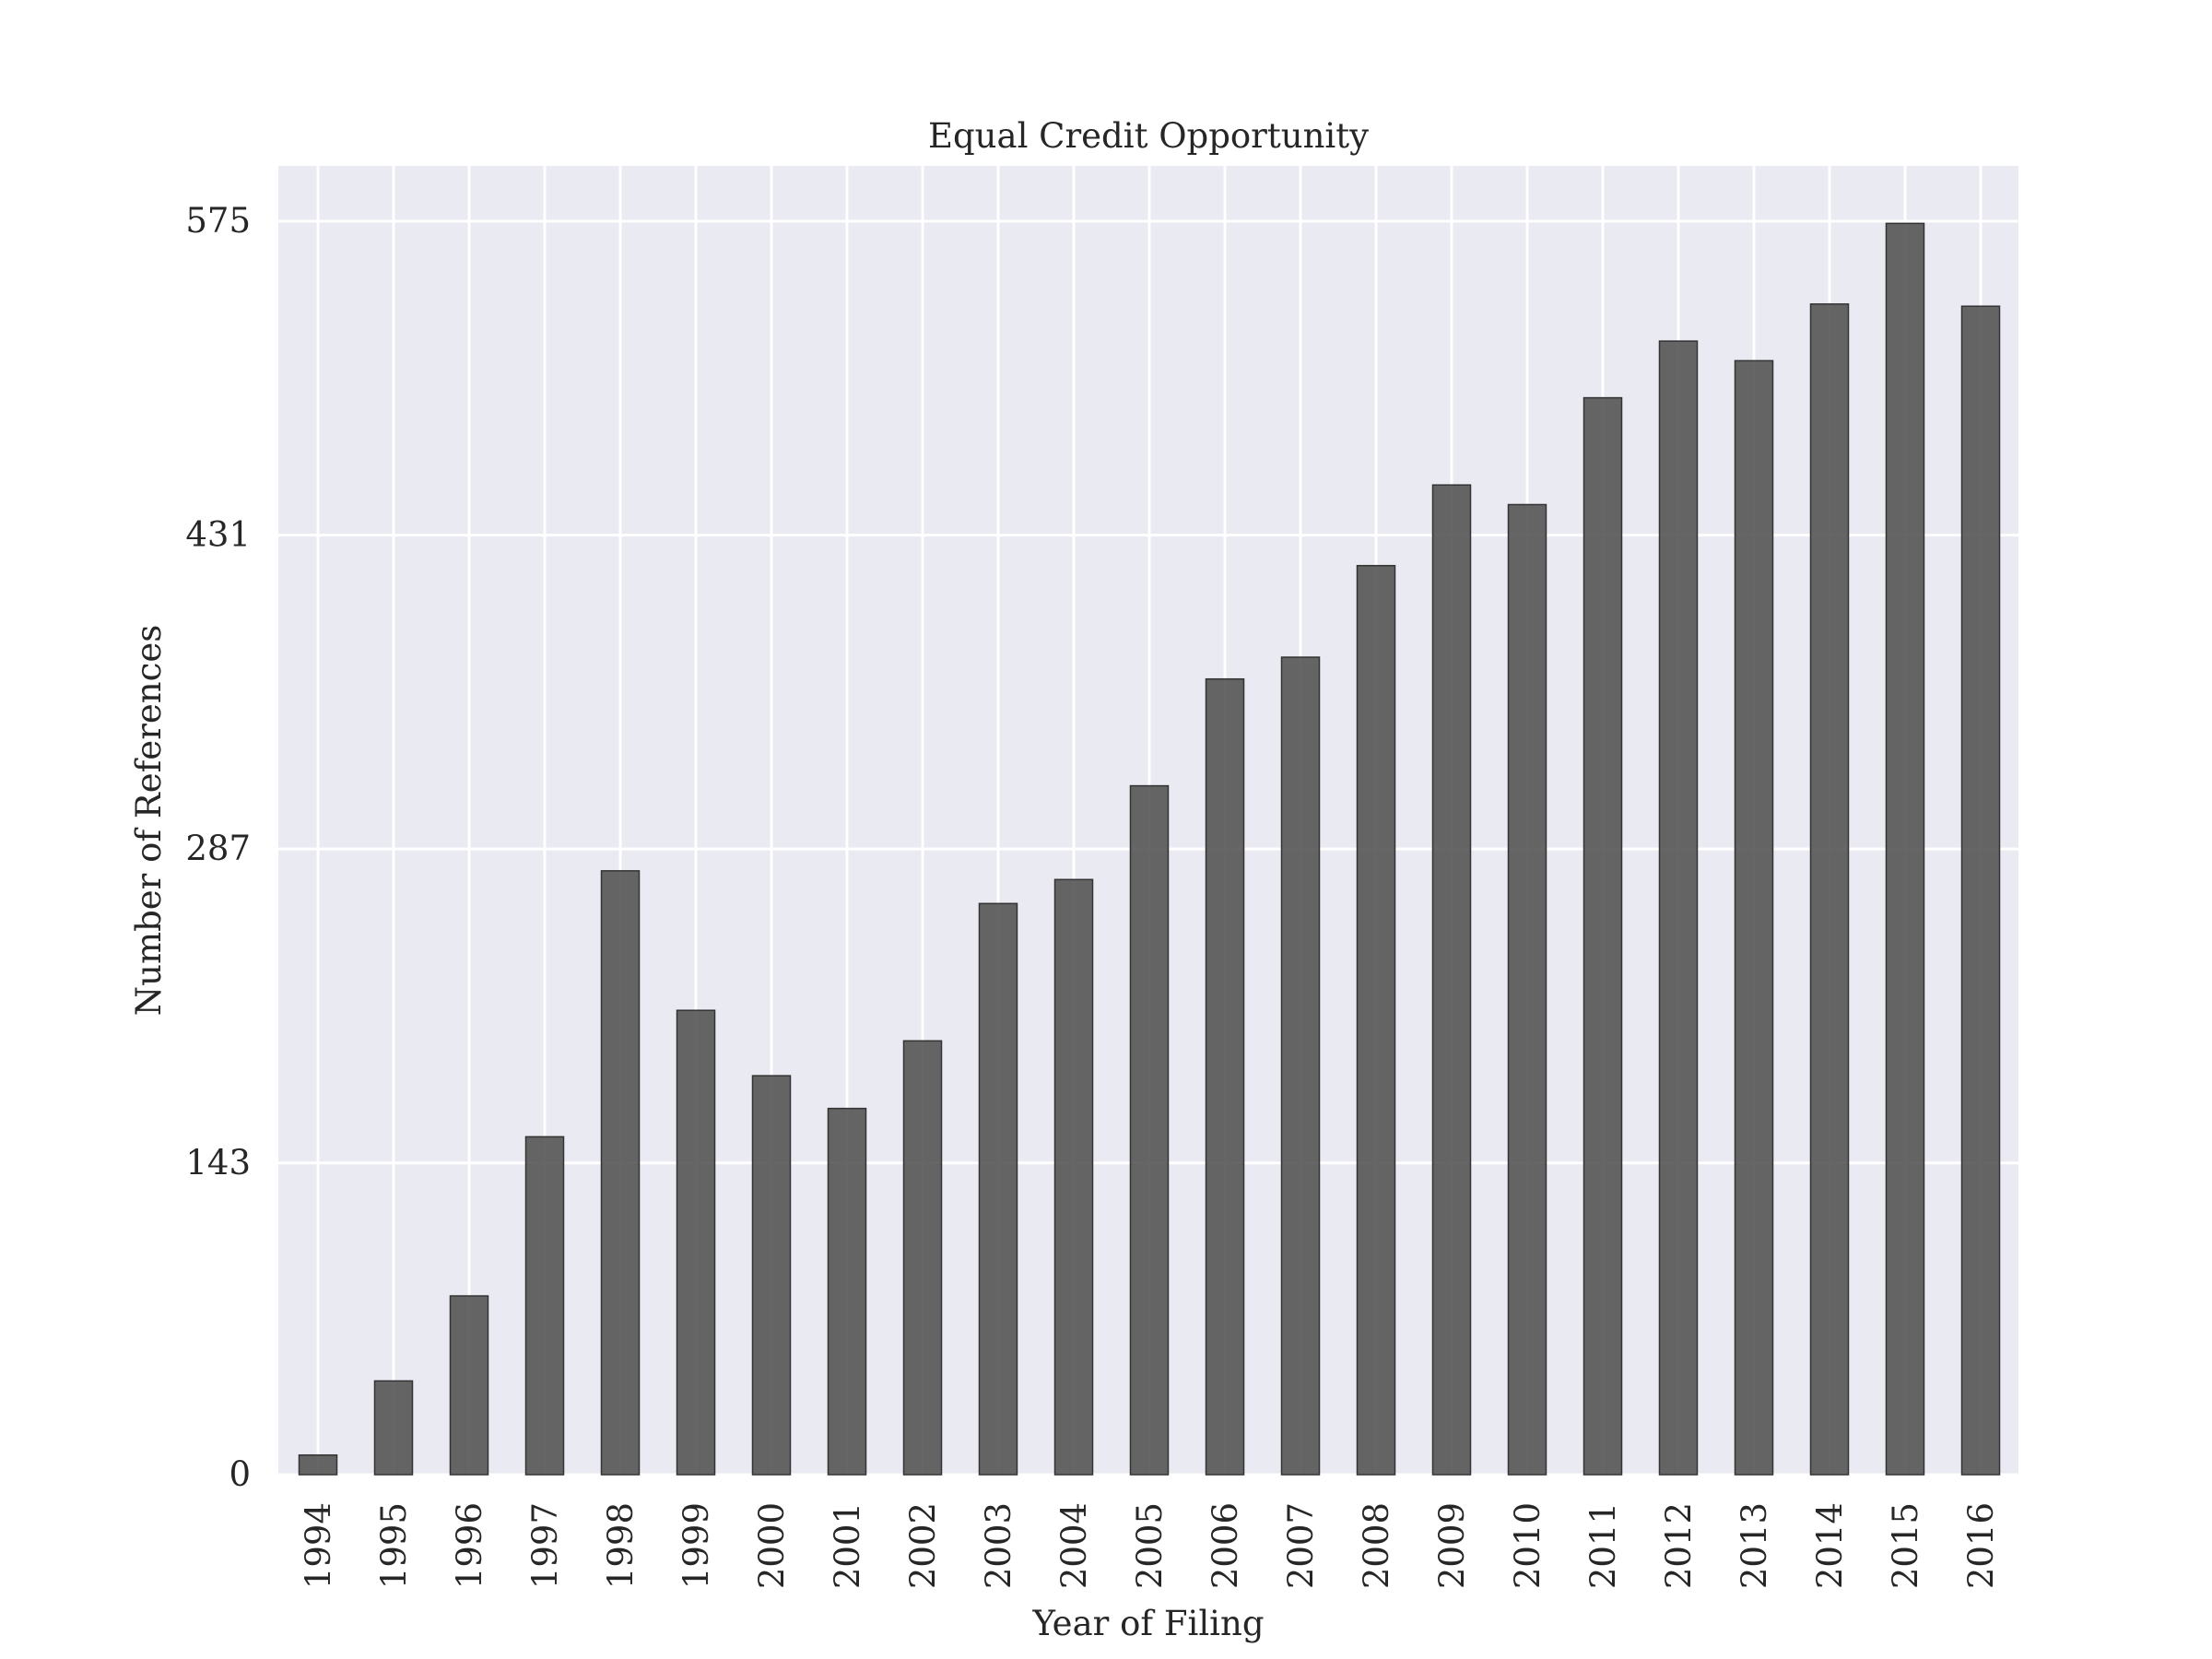 The image size is (2212, 1659). What do you see at coordinates (1527, 989) in the screenshot?
I see `bar-2010` at bounding box center [1527, 989].